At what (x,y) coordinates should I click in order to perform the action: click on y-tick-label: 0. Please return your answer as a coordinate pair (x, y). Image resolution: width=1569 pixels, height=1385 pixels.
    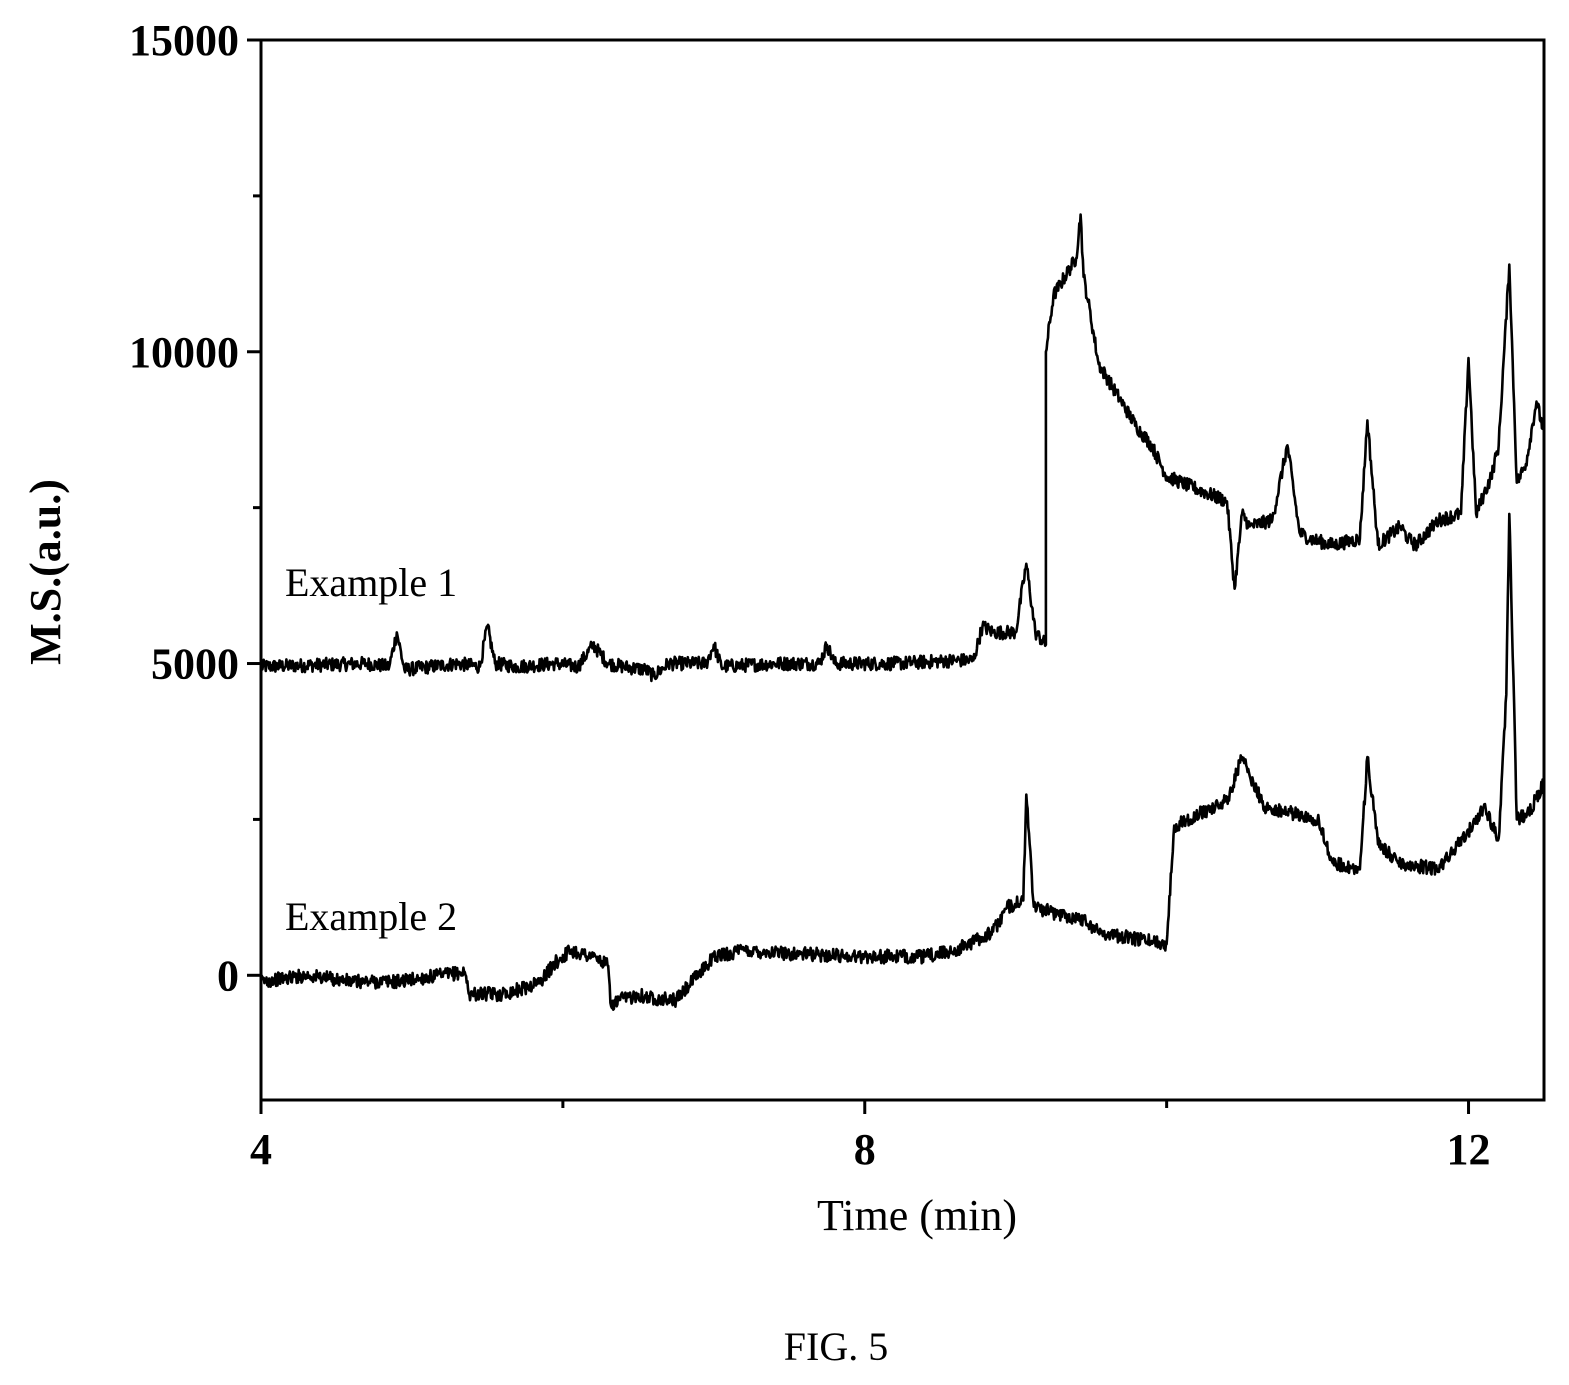
    Looking at the image, I should click on (228, 975).